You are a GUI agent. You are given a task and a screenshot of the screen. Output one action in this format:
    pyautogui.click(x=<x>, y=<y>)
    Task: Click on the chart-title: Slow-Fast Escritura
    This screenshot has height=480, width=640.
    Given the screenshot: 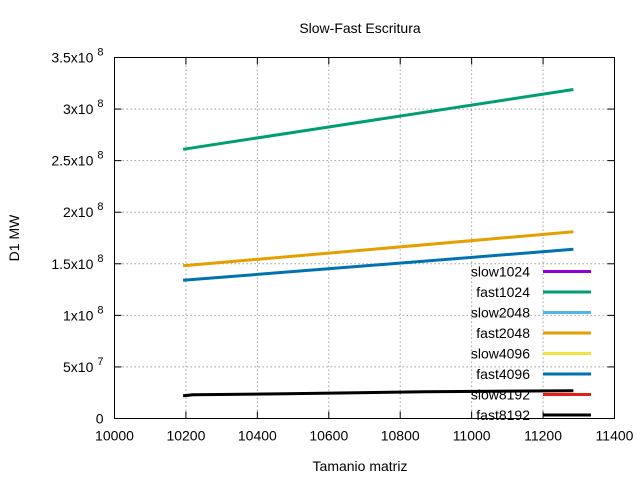 What is the action you would take?
    pyautogui.click(x=360, y=28)
    